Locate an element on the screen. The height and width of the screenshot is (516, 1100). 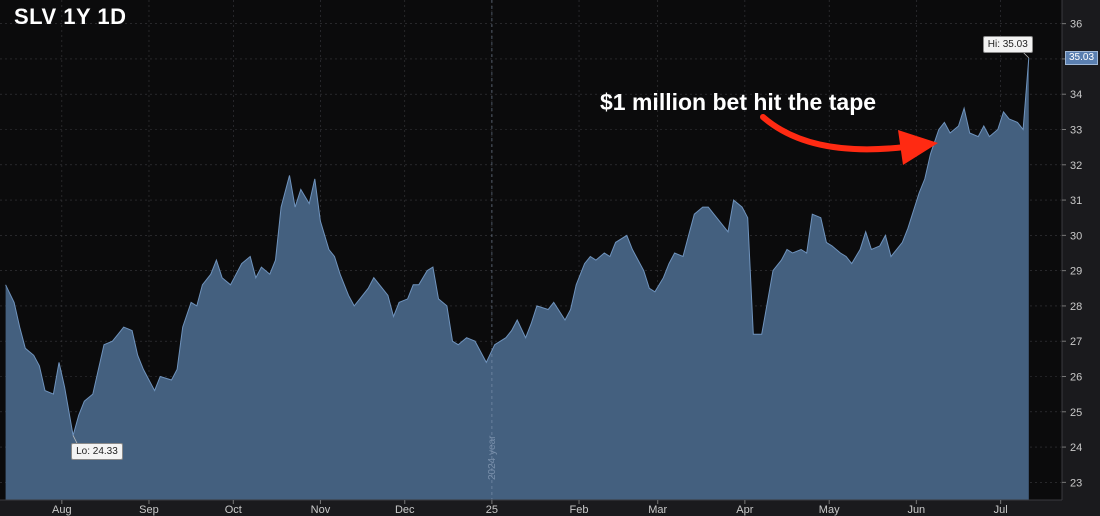
year-divider-label: 2024 year is located at coordinates (492, 457).